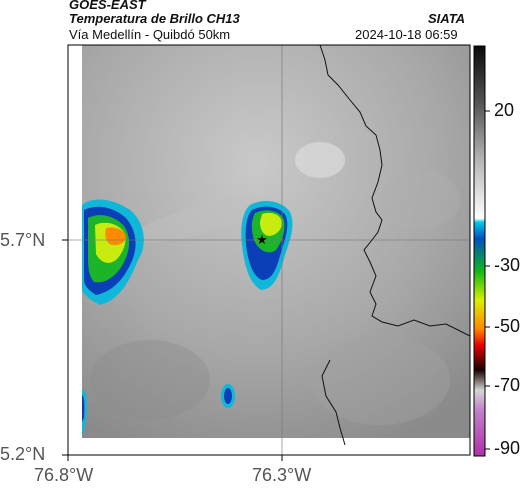  I want to click on x-tick-label: 76.3°W, so click(282, 475).